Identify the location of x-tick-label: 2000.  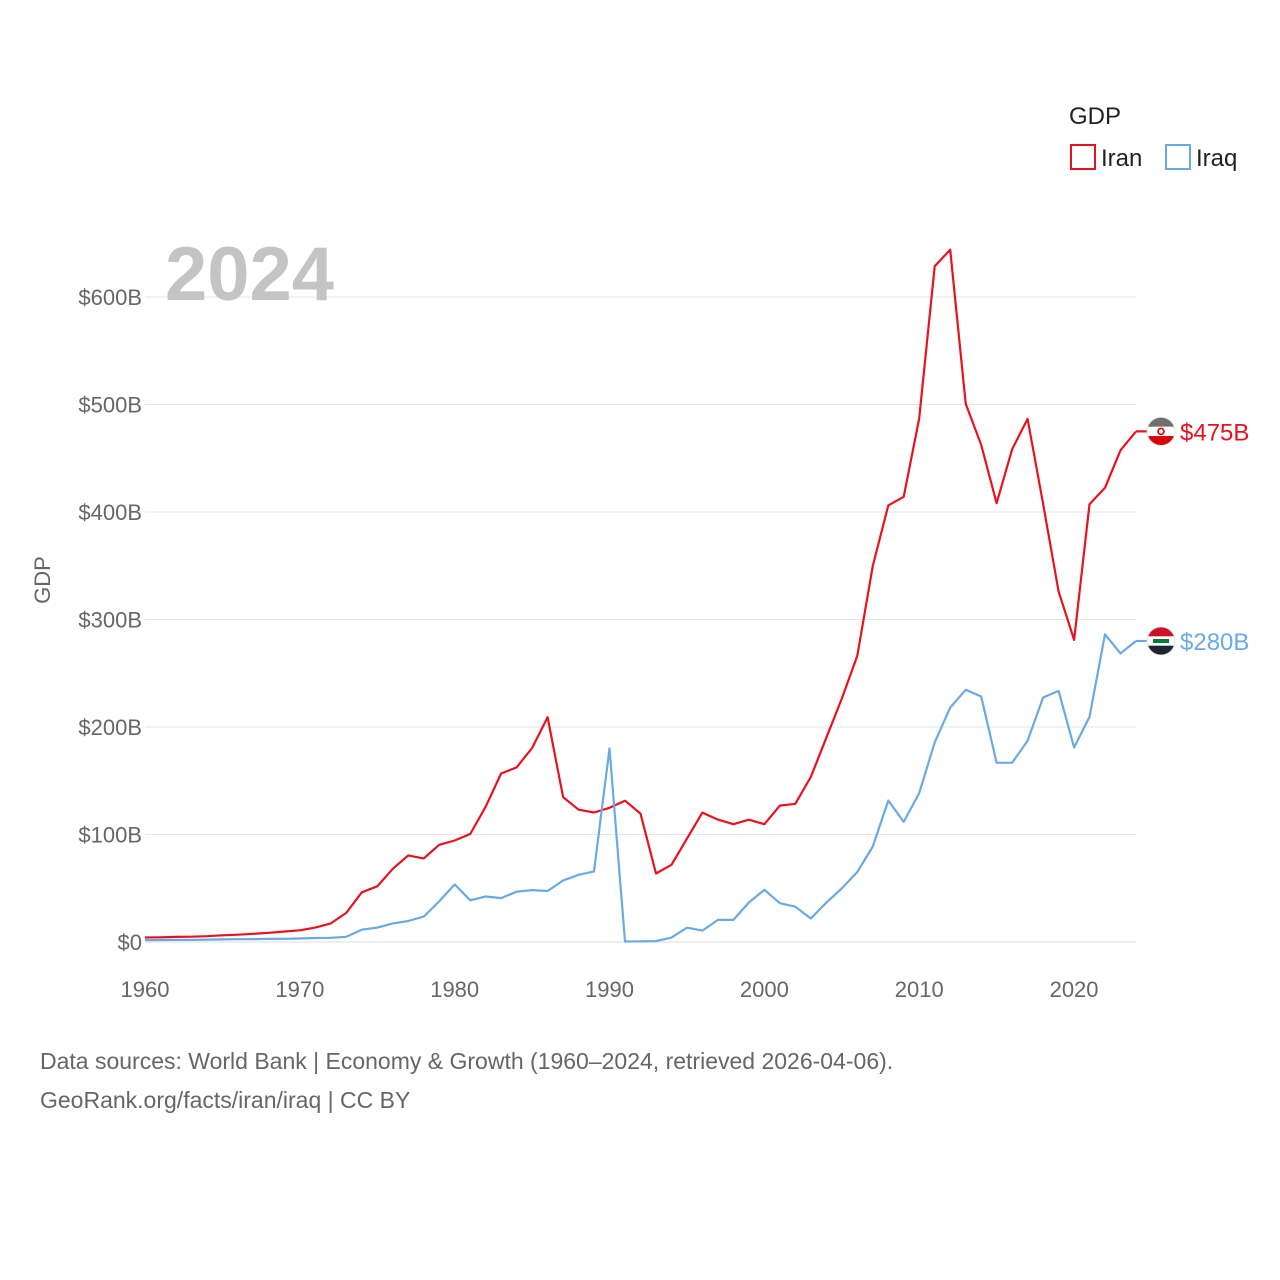
(764, 989).